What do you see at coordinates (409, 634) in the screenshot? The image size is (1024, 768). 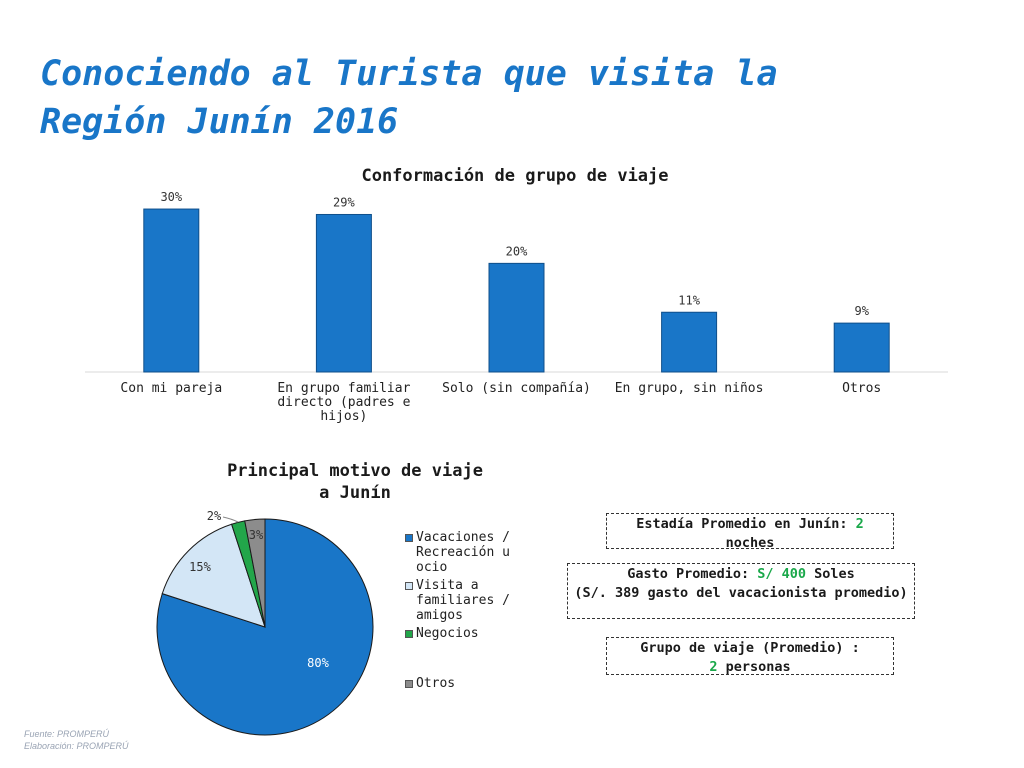 I see `legend-swatch-negocios` at bounding box center [409, 634].